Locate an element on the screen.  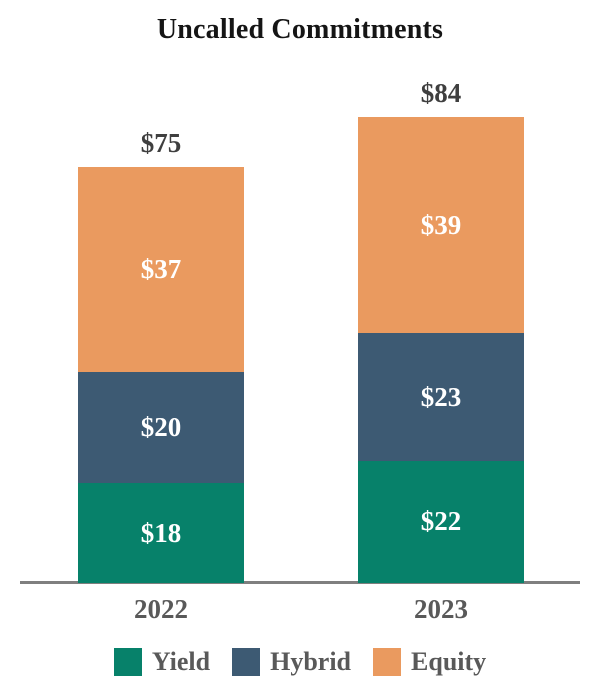
bar-segment-2023-yield: $22 is located at coordinates (441, 521).